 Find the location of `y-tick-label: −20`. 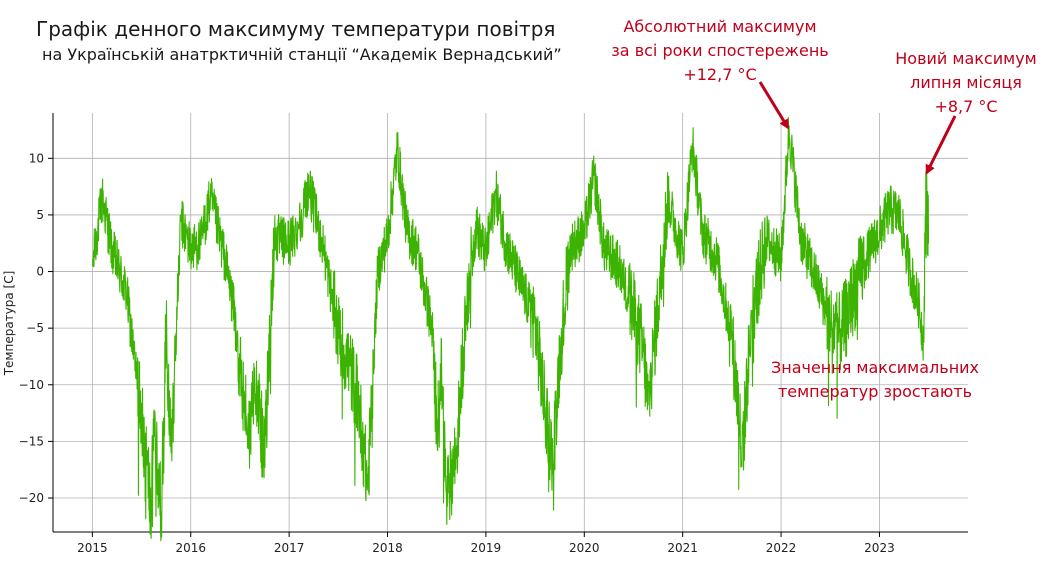

y-tick-label: −20 is located at coordinates (31, 498).